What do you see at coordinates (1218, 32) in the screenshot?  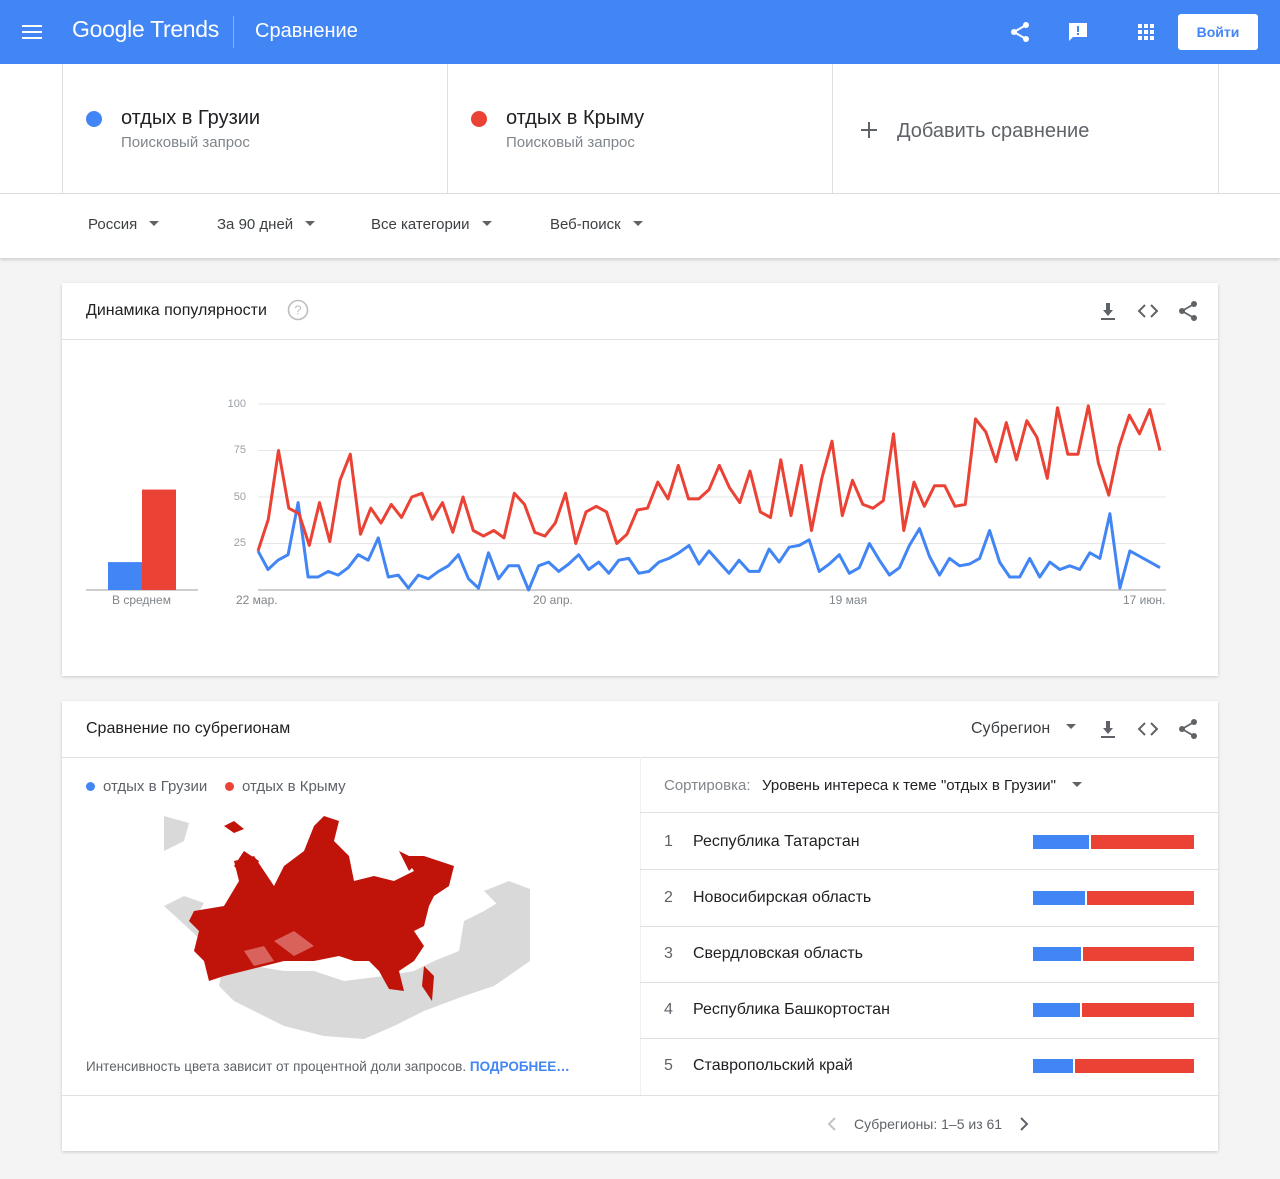 I see `login-button: Войти` at bounding box center [1218, 32].